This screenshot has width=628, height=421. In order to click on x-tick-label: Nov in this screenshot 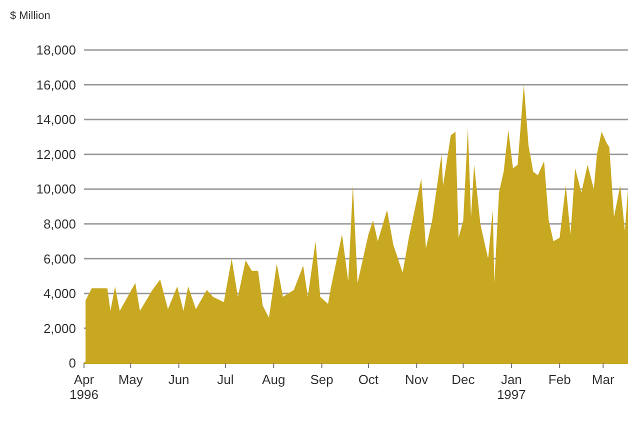, I will do `click(417, 379)`.